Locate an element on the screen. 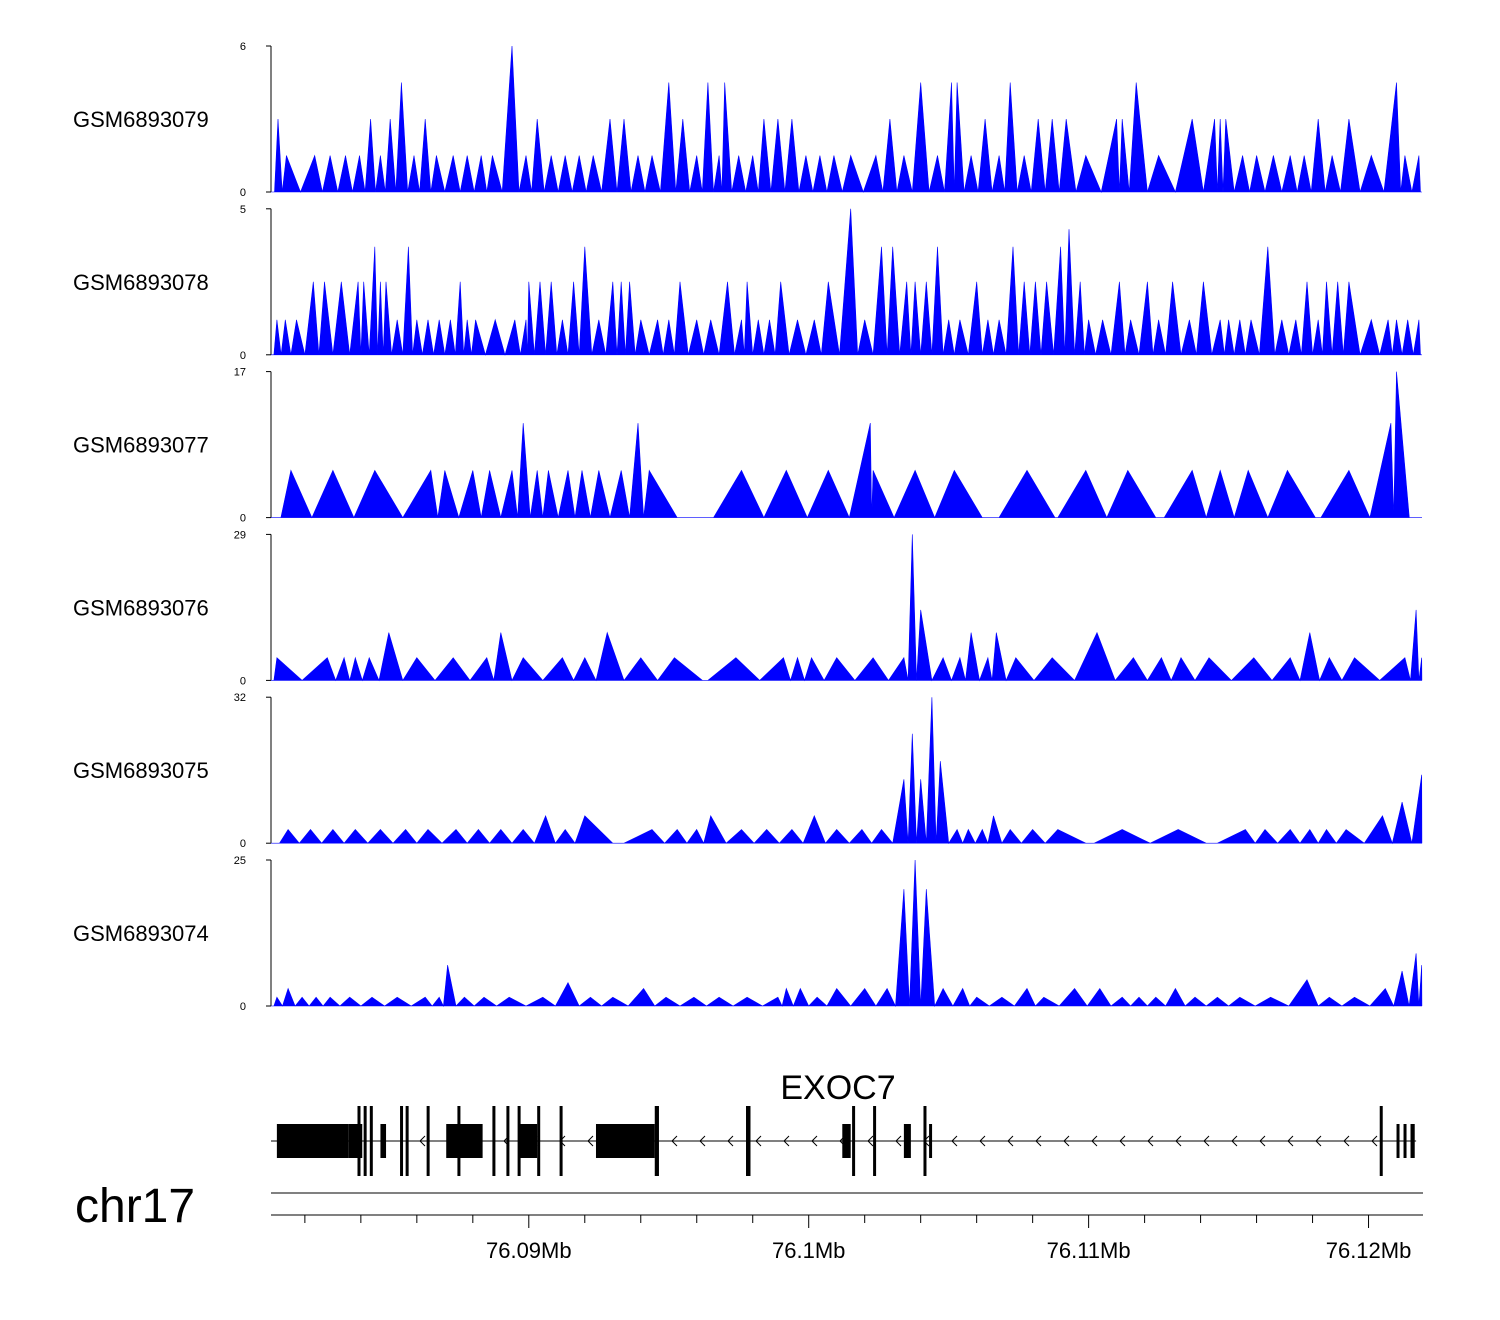  x-tick-label: 76.12Mb is located at coordinates (1369, 1250).